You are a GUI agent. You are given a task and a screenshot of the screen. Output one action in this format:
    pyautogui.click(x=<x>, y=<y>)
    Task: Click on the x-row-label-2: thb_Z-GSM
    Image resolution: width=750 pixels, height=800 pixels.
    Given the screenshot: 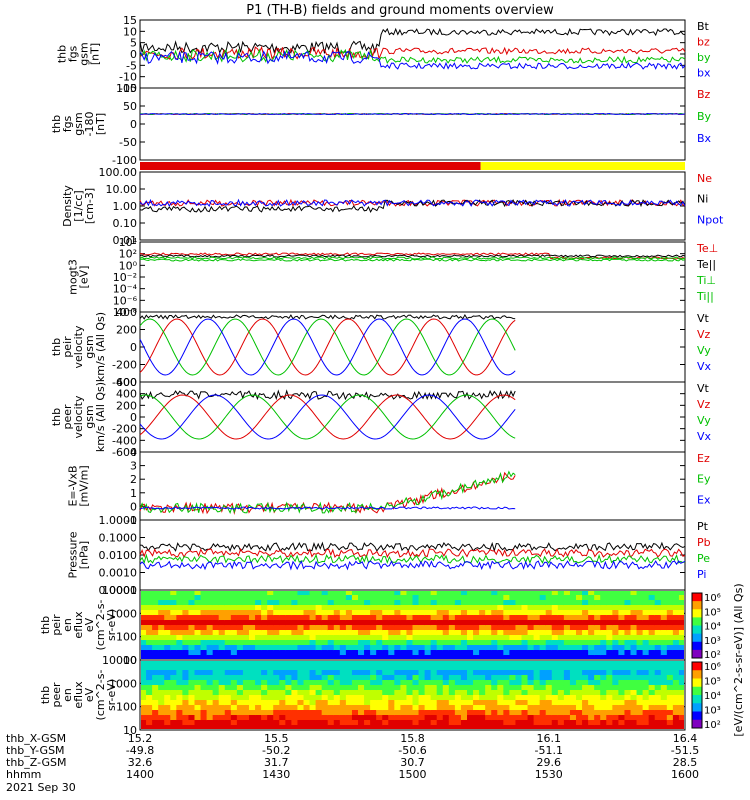 What is the action you would take?
    pyautogui.click(x=36, y=762)
    